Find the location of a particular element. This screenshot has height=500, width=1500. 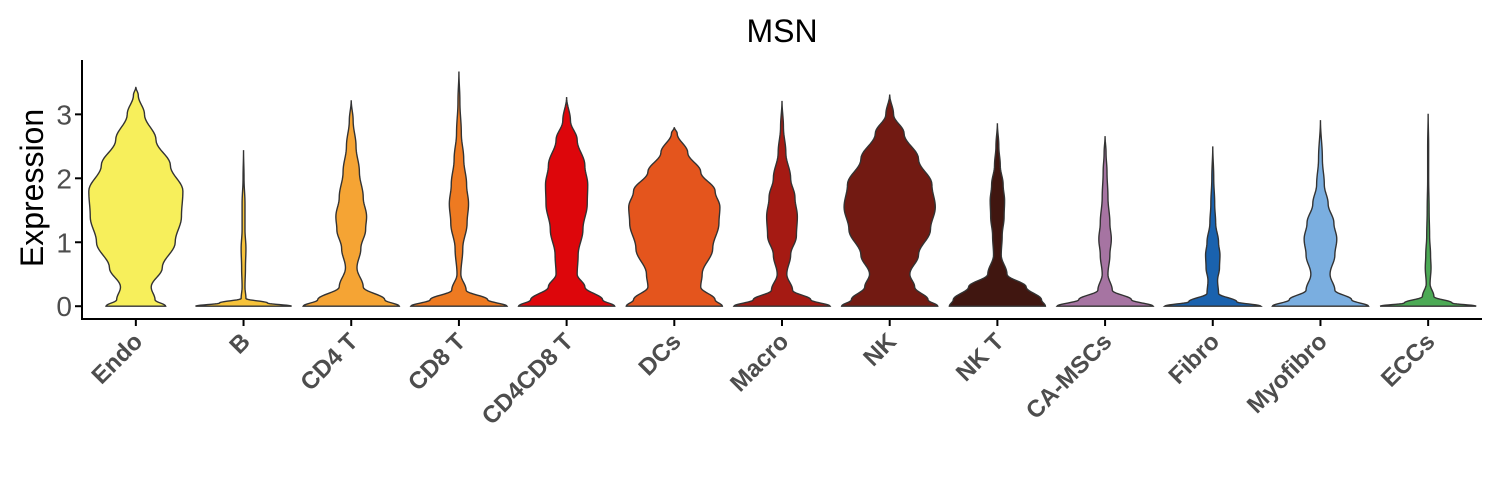

x-tick-label: CD4 T is located at coordinates (329, 362).